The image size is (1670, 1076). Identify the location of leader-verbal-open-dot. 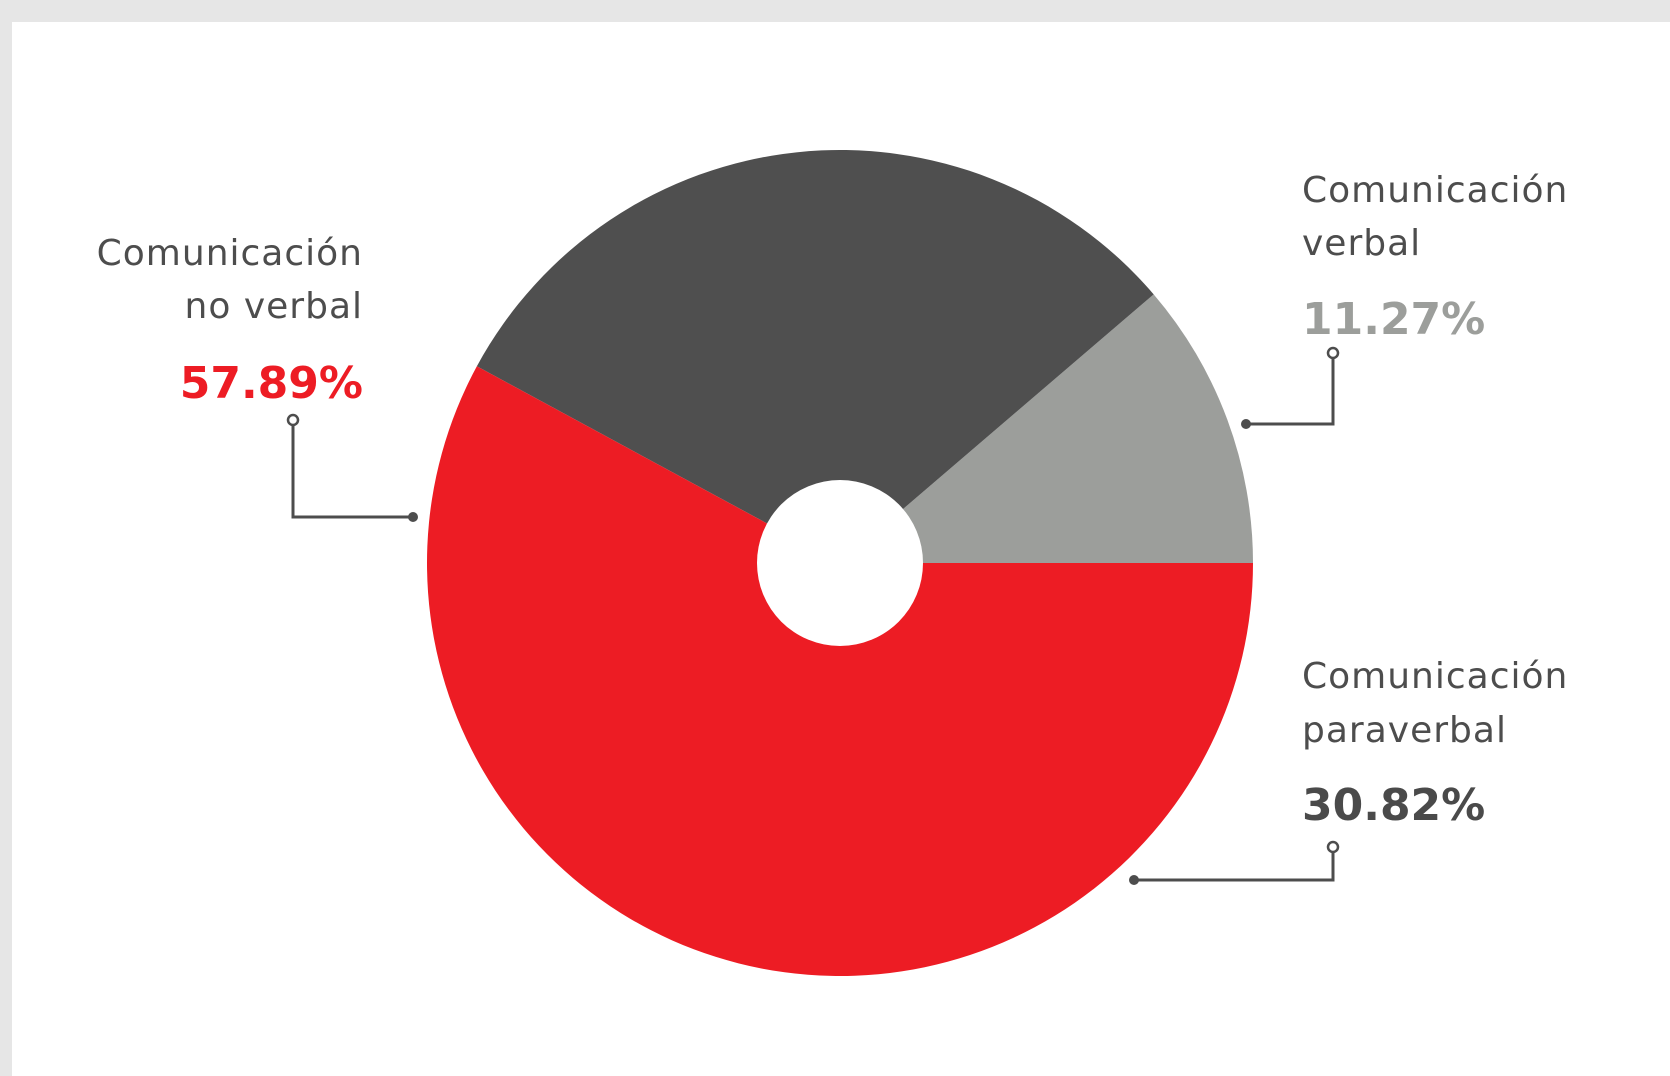
(1333, 353).